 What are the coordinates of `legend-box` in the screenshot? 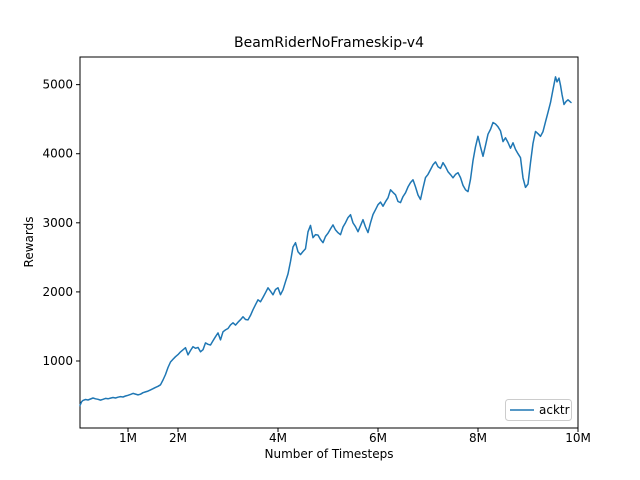 It's located at (538, 410).